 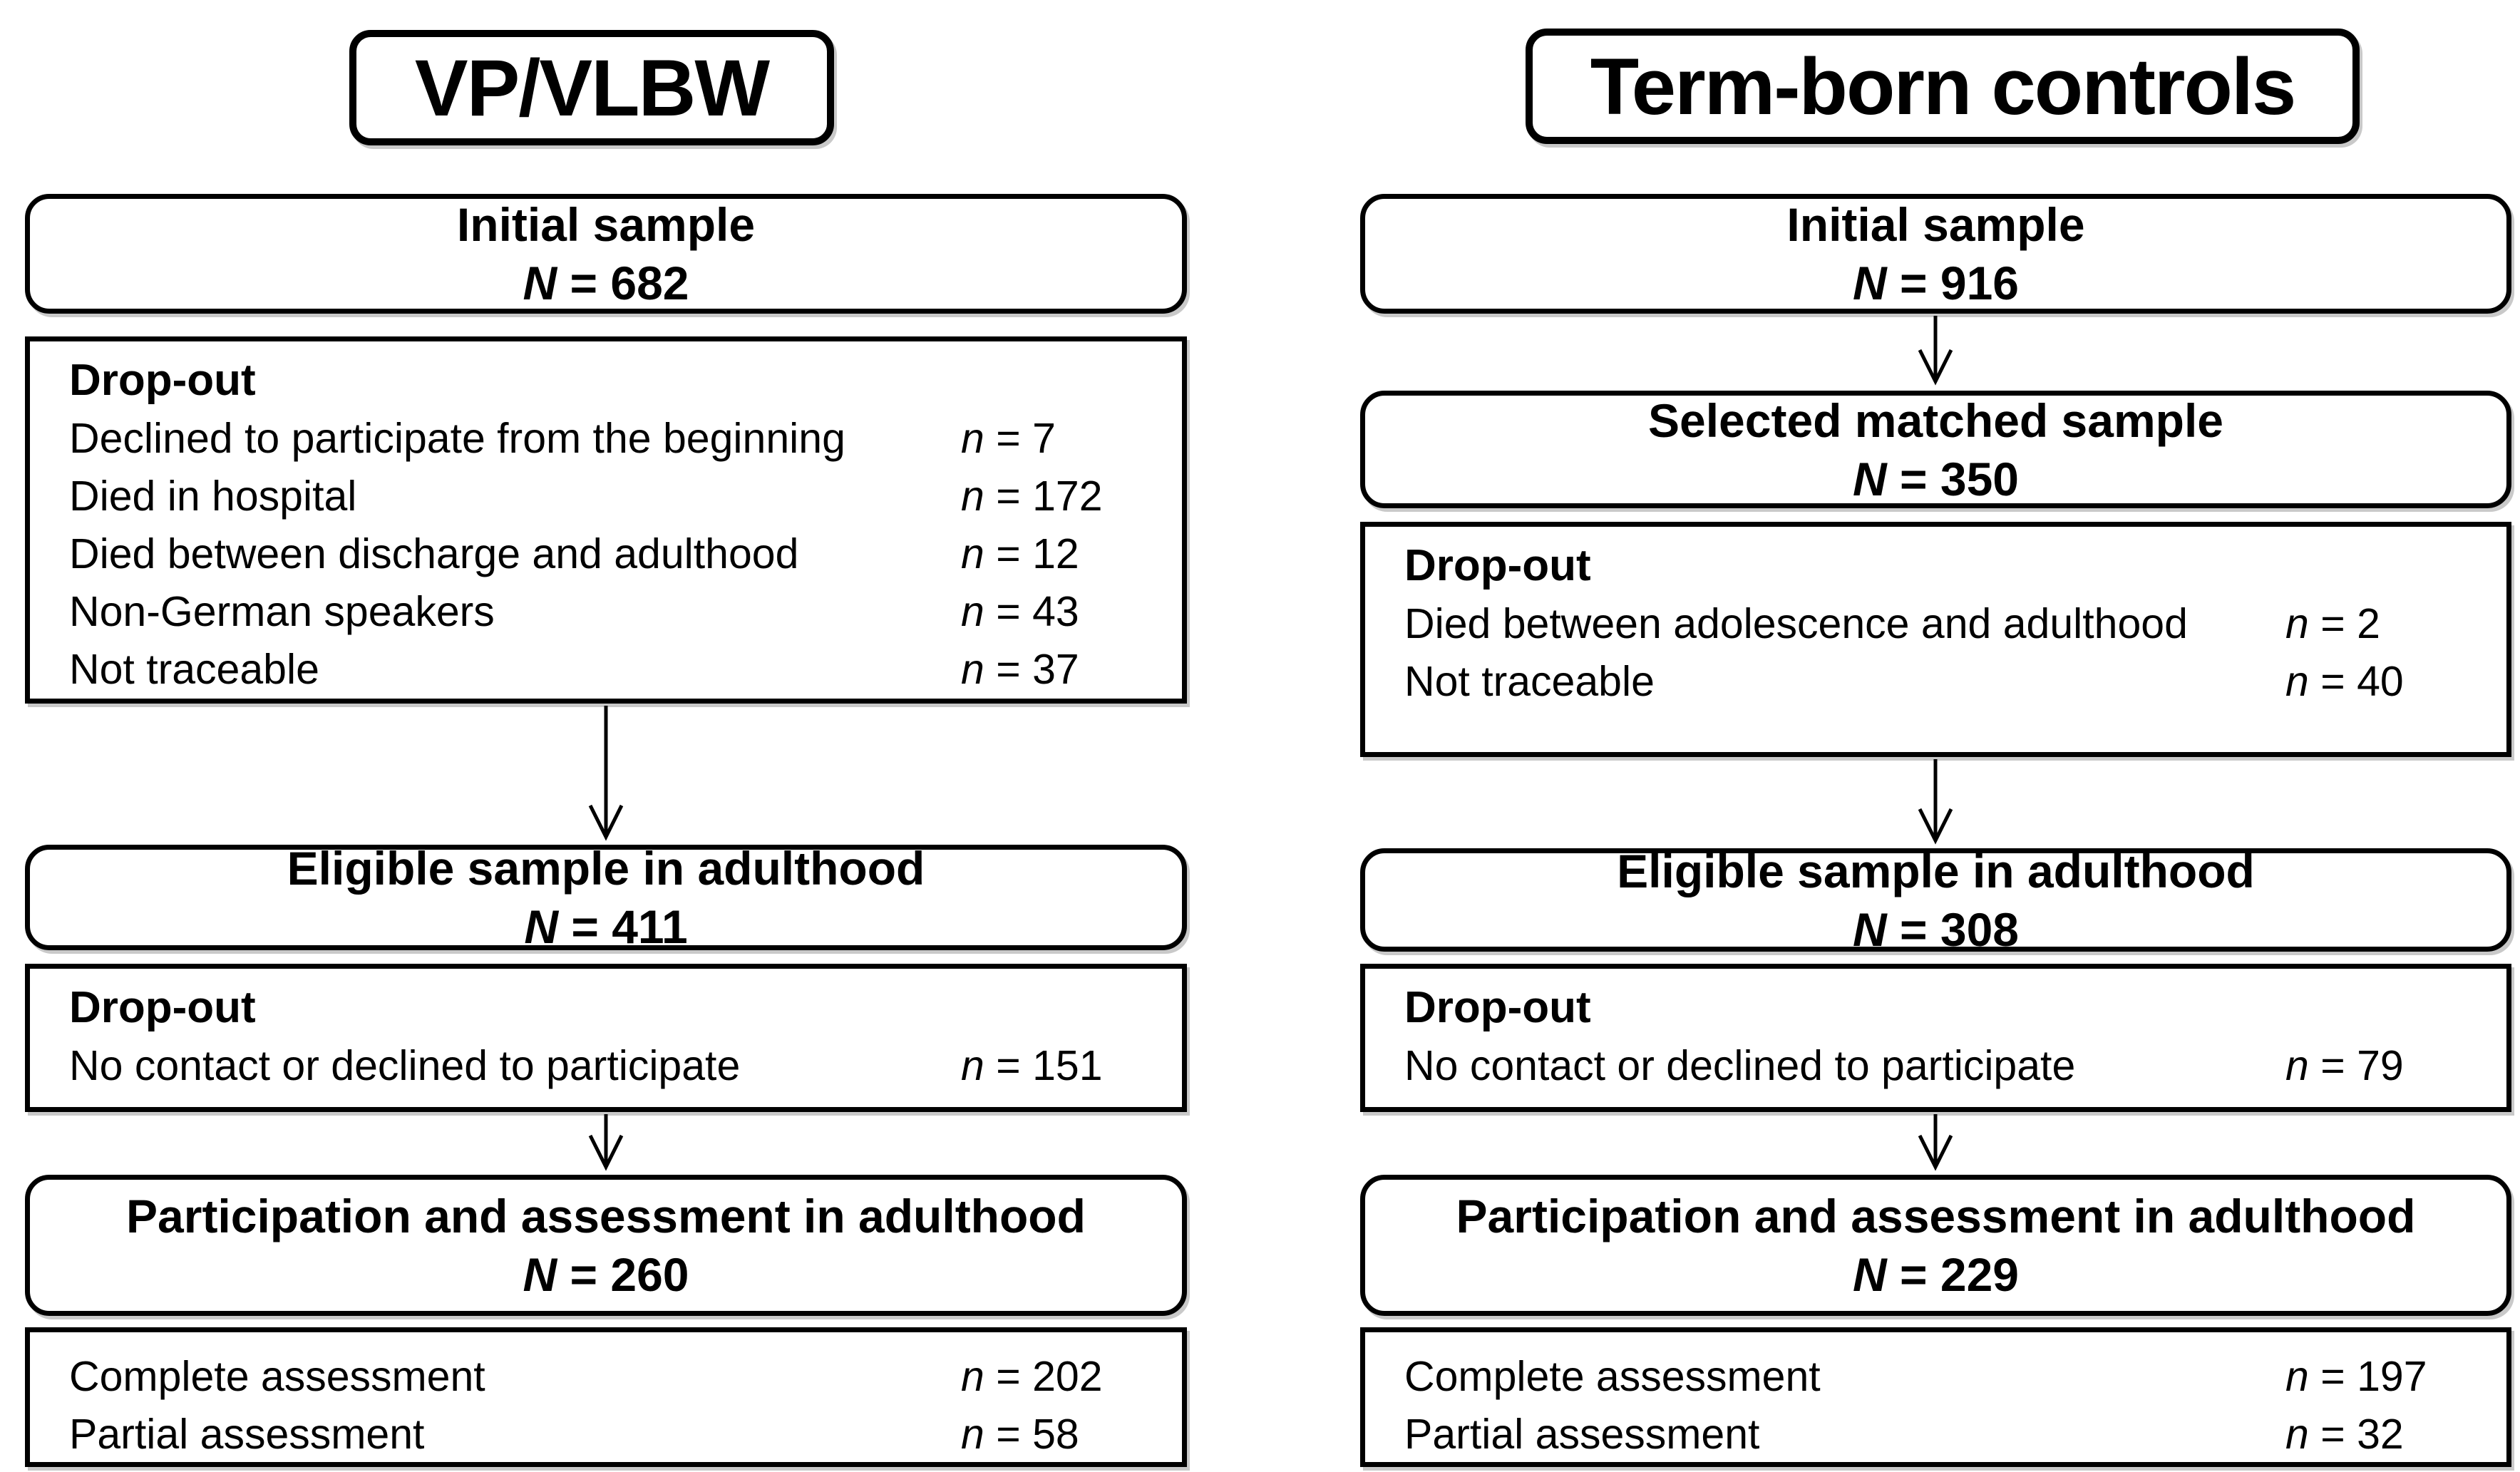 I want to click on assessment-row: Complete assessment n = 202, so click(x=606, y=1377).